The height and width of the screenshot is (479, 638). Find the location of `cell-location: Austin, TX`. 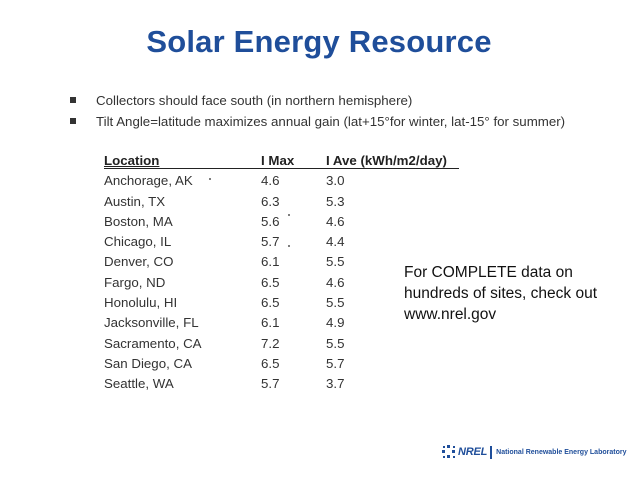

cell-location: Austin, TX is located at coordinates (135, 201).